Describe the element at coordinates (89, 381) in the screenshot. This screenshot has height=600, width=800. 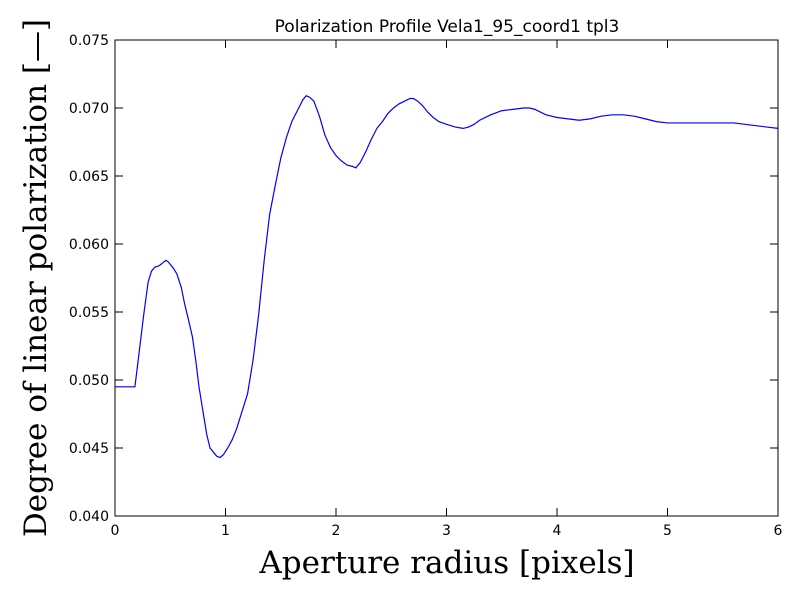
I see `y-tick-label: 0.050` at that location.